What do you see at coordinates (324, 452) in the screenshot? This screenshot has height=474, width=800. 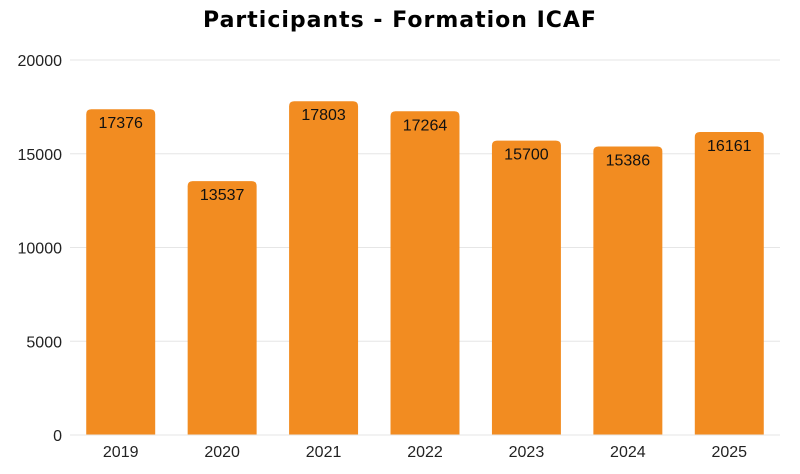 I see `x-tick-label-2021: 2021` at bounding box center [324, 452].